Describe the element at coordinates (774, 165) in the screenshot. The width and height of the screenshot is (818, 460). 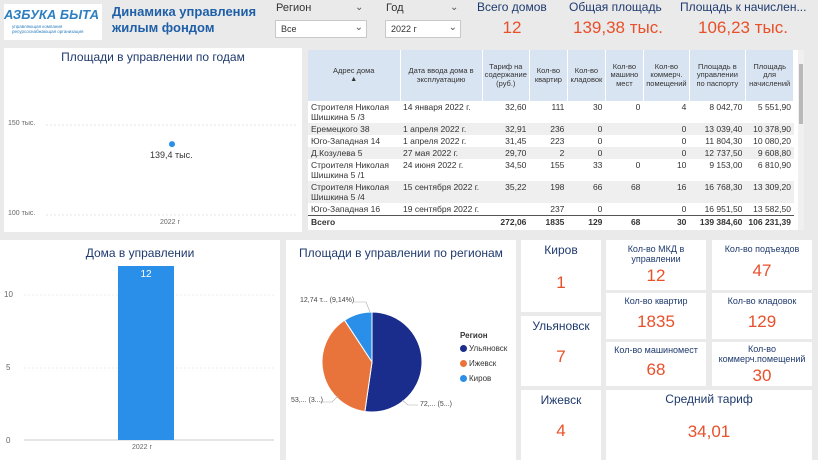
I see `table-cell: 6 810,90` at that location.